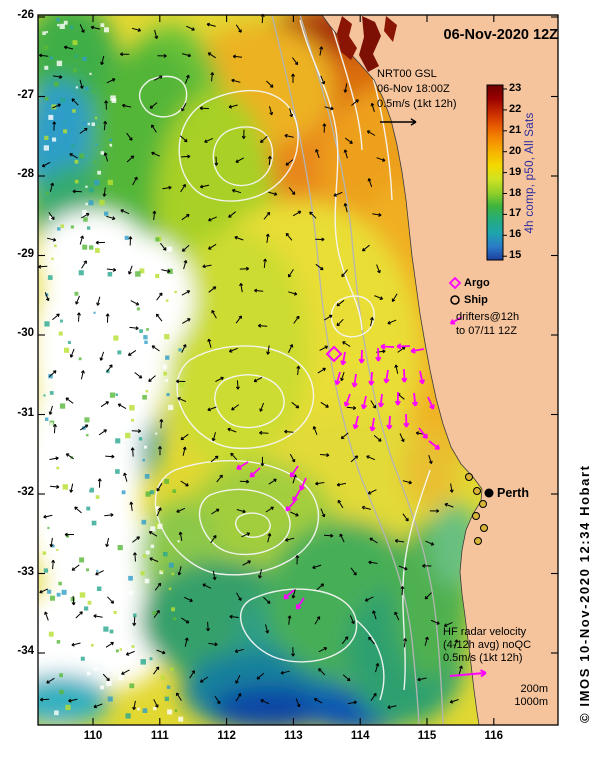  Describe the element at coordinates (293, 736) in the screenshot. I see `lon-tick-label: 113` at that location.